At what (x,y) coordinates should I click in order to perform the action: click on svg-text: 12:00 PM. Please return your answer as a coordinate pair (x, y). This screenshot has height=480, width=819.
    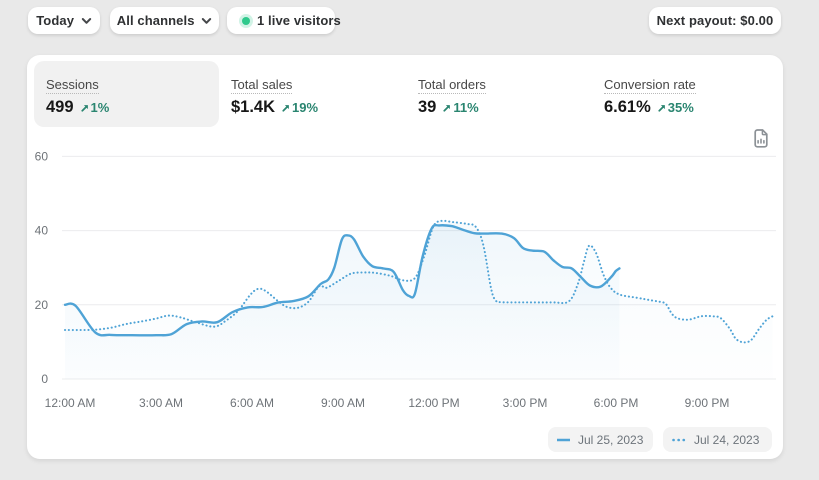
    Looking at the image, I should click on (433, 403).